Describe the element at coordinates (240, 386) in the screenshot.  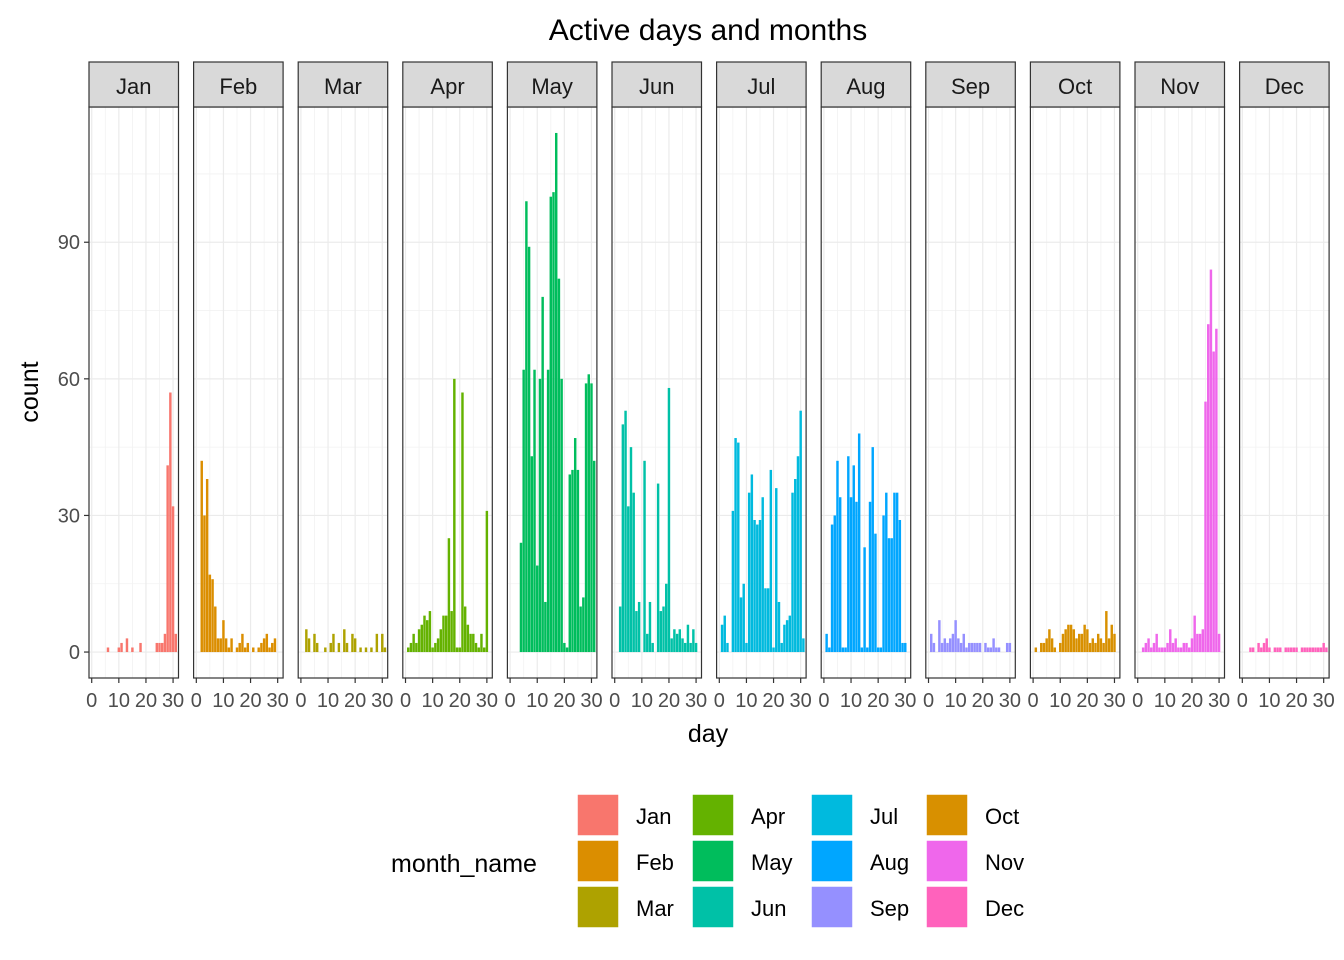
I see `facet-panel-feb: Feb 0 10 20 30` at that location.